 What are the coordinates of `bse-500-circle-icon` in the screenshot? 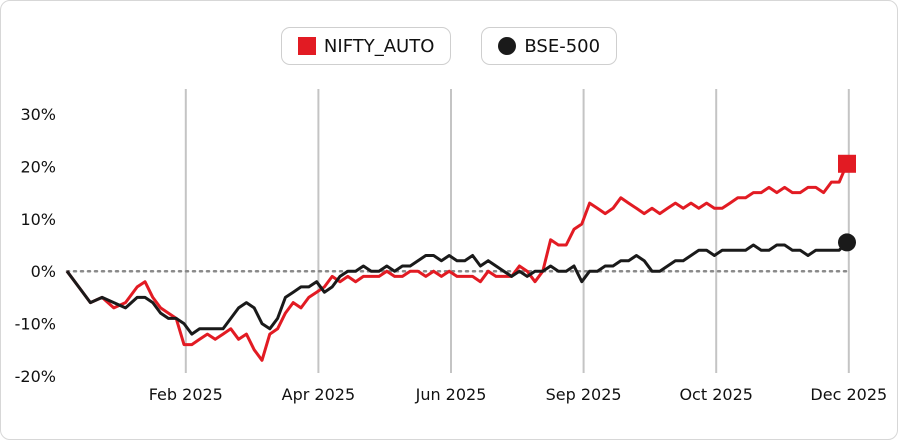 It's located at (507, 46).